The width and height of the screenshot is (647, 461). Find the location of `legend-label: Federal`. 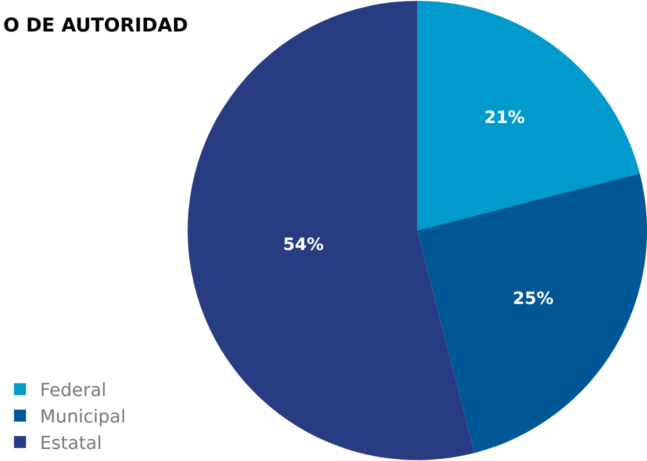

legend-label: Federal is located at coordinates (73, 391).